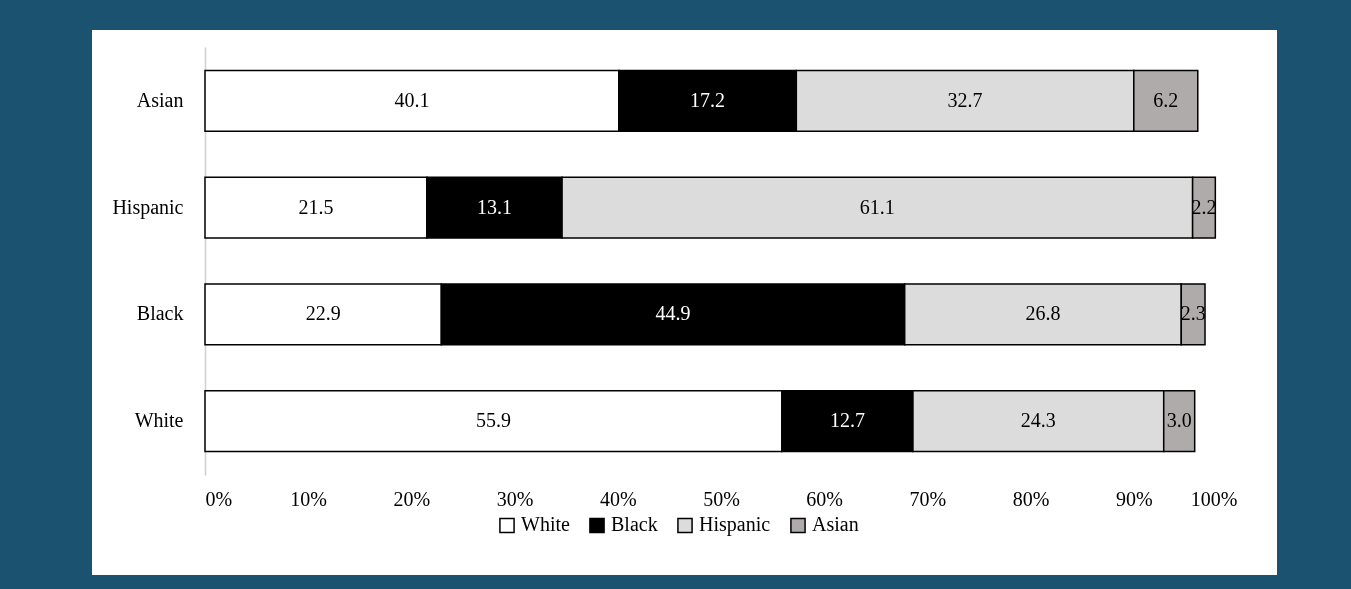 The height and width of the screenshot is (589, 1351). I want to click on y-tick-label: Black, so click(160, 313).